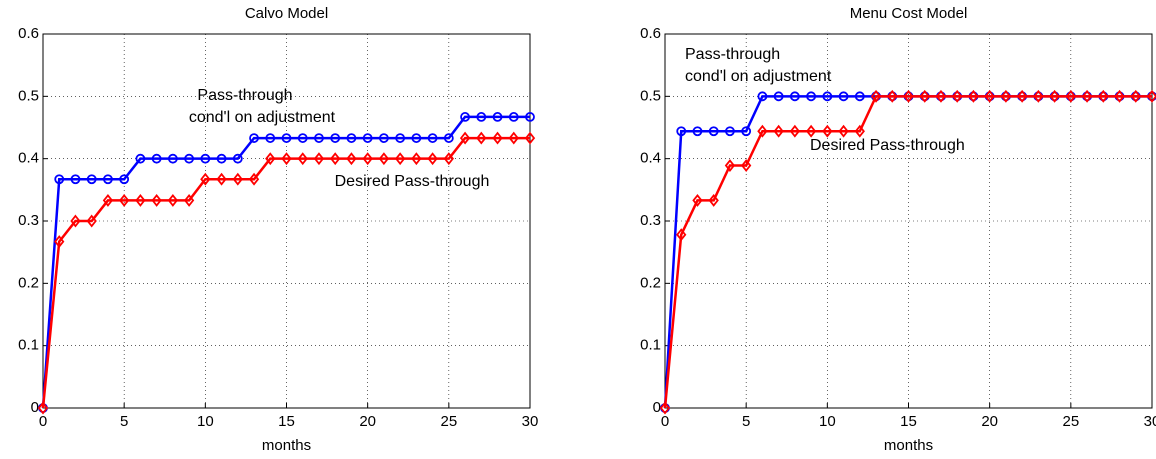 Image resolution: width=1156 pixels, height=459 pixels. What do you see at coordinates (448, 421) in the screenshot?
I see `x-tick-label: 25` at bounding box center [448, 421].